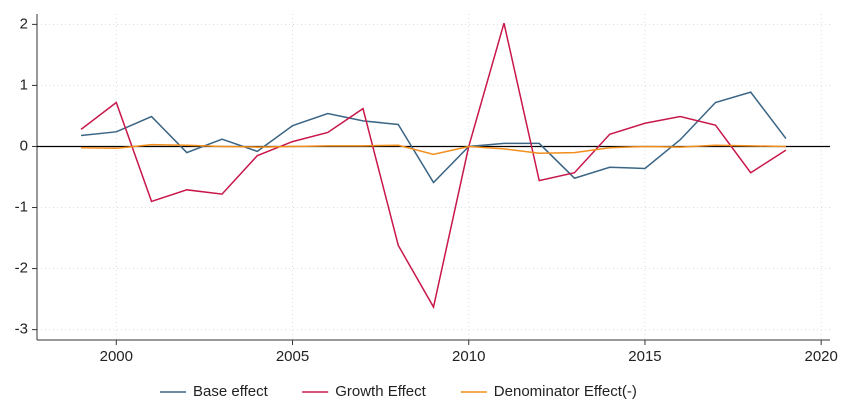  I want to click on y-tick-label: 2, so click(24, 23).